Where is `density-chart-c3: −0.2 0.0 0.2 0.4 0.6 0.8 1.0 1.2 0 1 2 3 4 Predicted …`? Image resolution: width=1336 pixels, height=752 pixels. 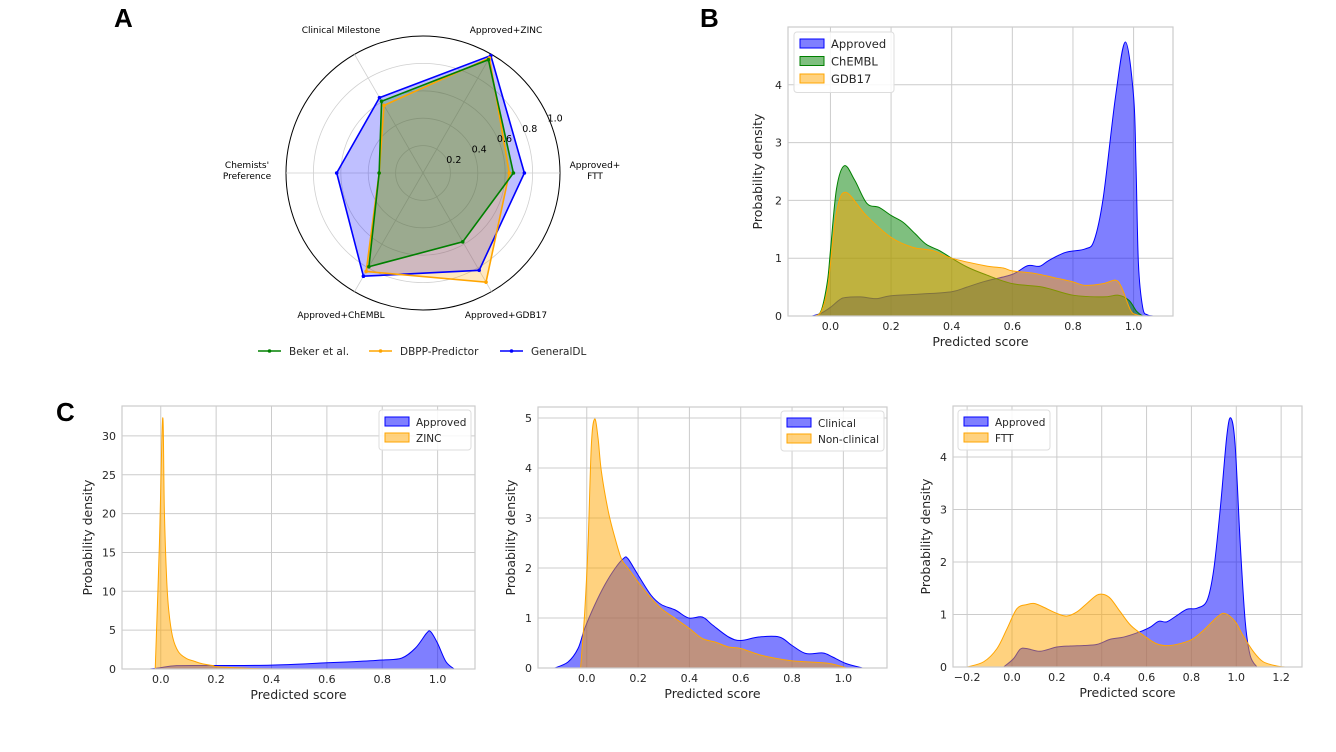 density-chart-c3: −0.2 0.0 0.2 0.4 0.6 0.8 1.0 1.2 0 1 2 3 4 Predicted … is located at coordinates (1110, 552).